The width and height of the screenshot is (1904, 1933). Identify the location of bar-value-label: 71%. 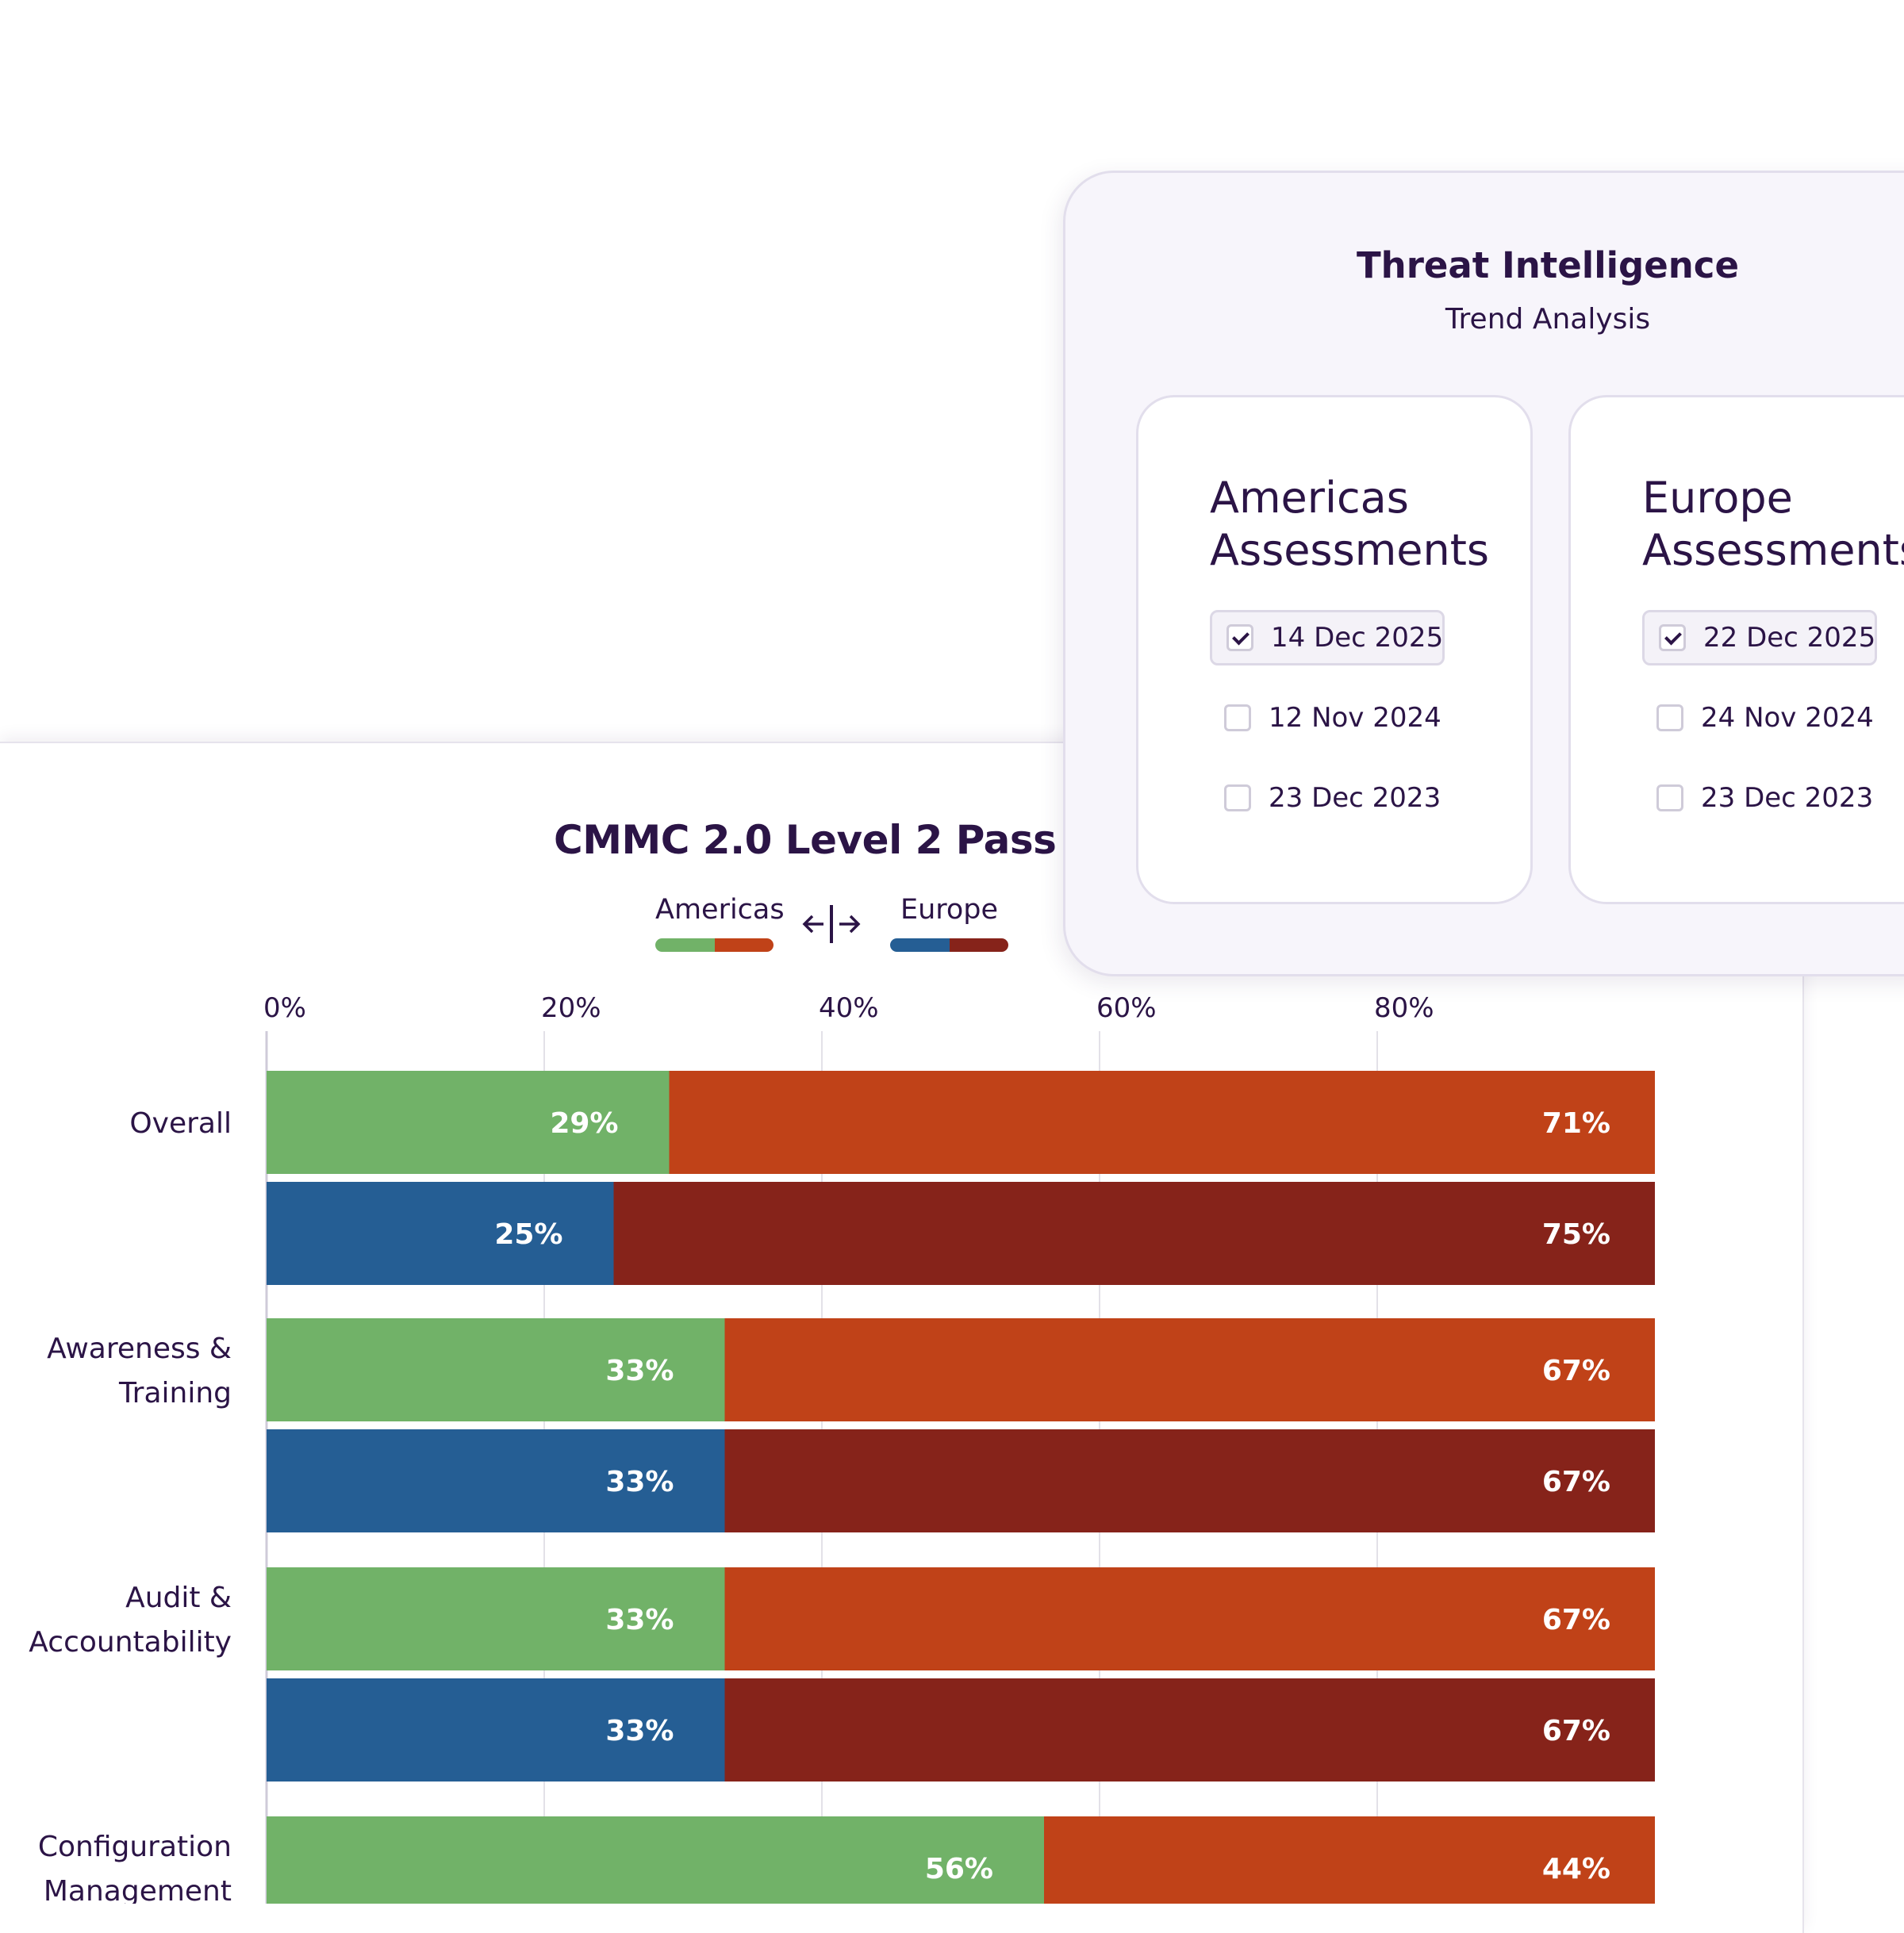
(1576, 1123).